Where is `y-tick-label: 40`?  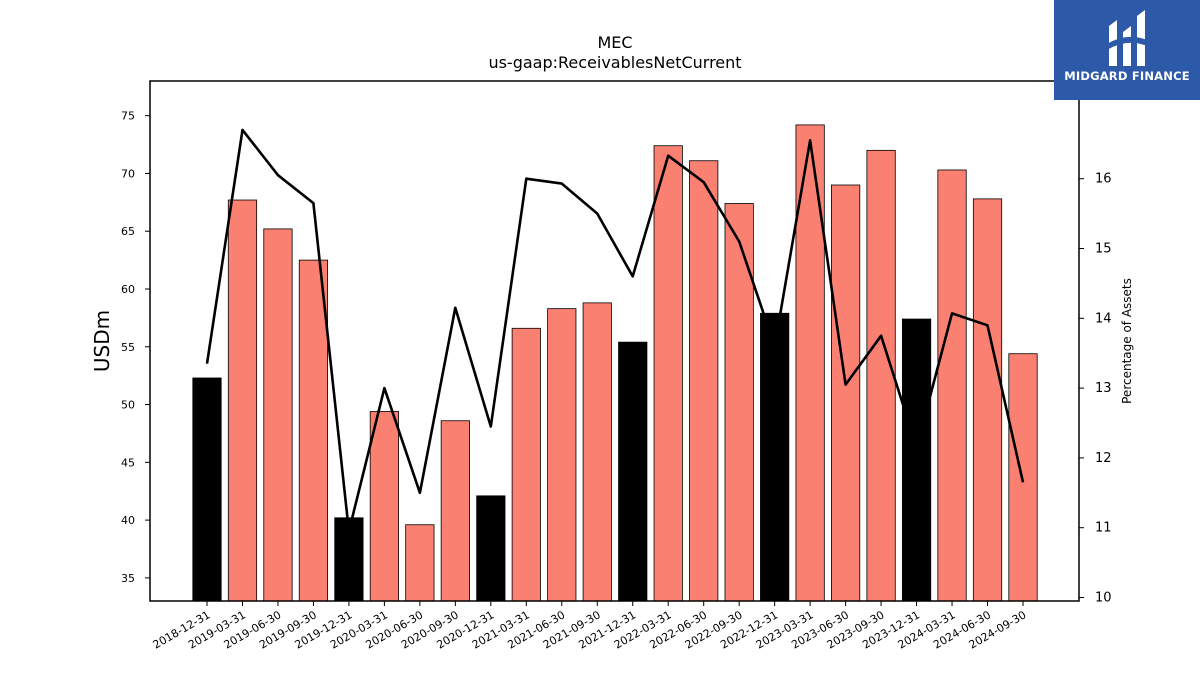
y-tick-label: 40 is located at coordinates (128, 520).